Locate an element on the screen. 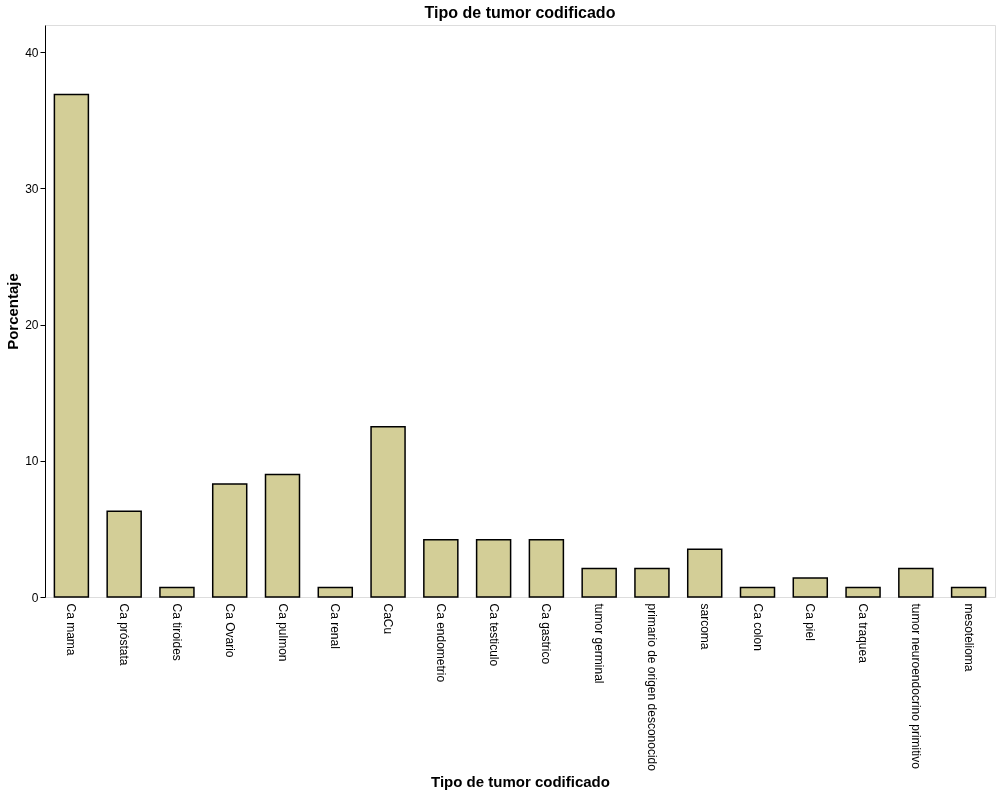 This screenshot has height=802, width=1005. x-tick-label: Ca tiroides is located at coordinates (176, 632).